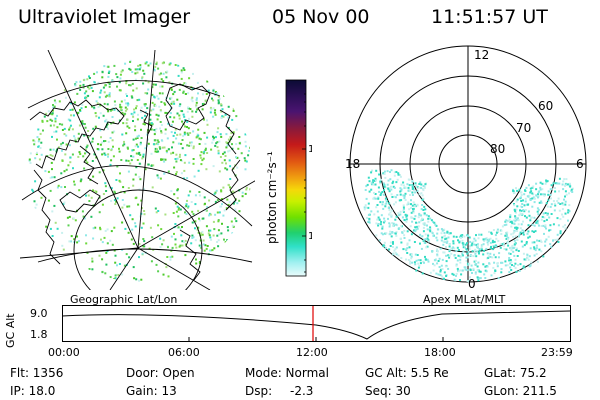 The width and height of the screenshot is (600, 400). Describe the element at coordinates (33, 391) in the screenshot. I see `ip-info: IP: 18.0` at that location.